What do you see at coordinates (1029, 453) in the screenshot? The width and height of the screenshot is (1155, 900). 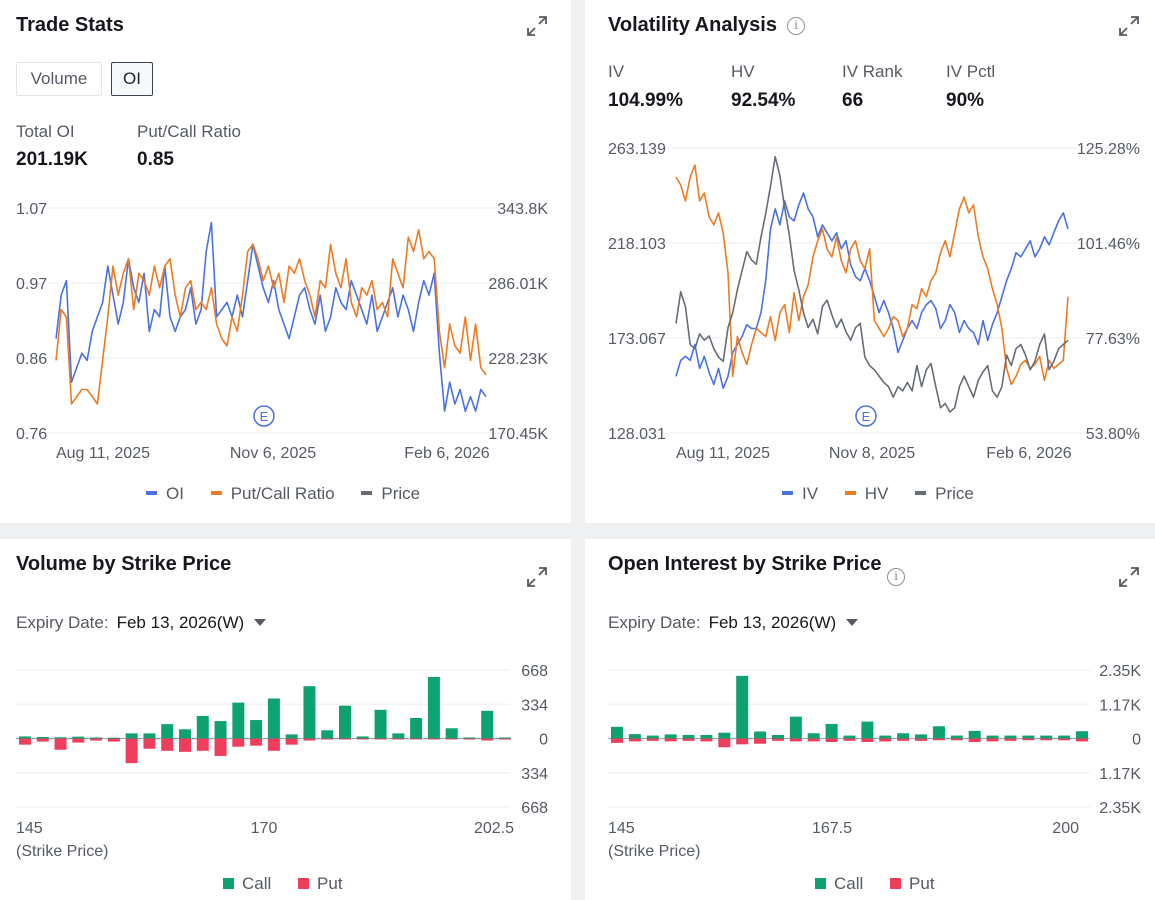 I see `x-tick-label: Feb 6, 2026` at bounding box center [1029, 453].